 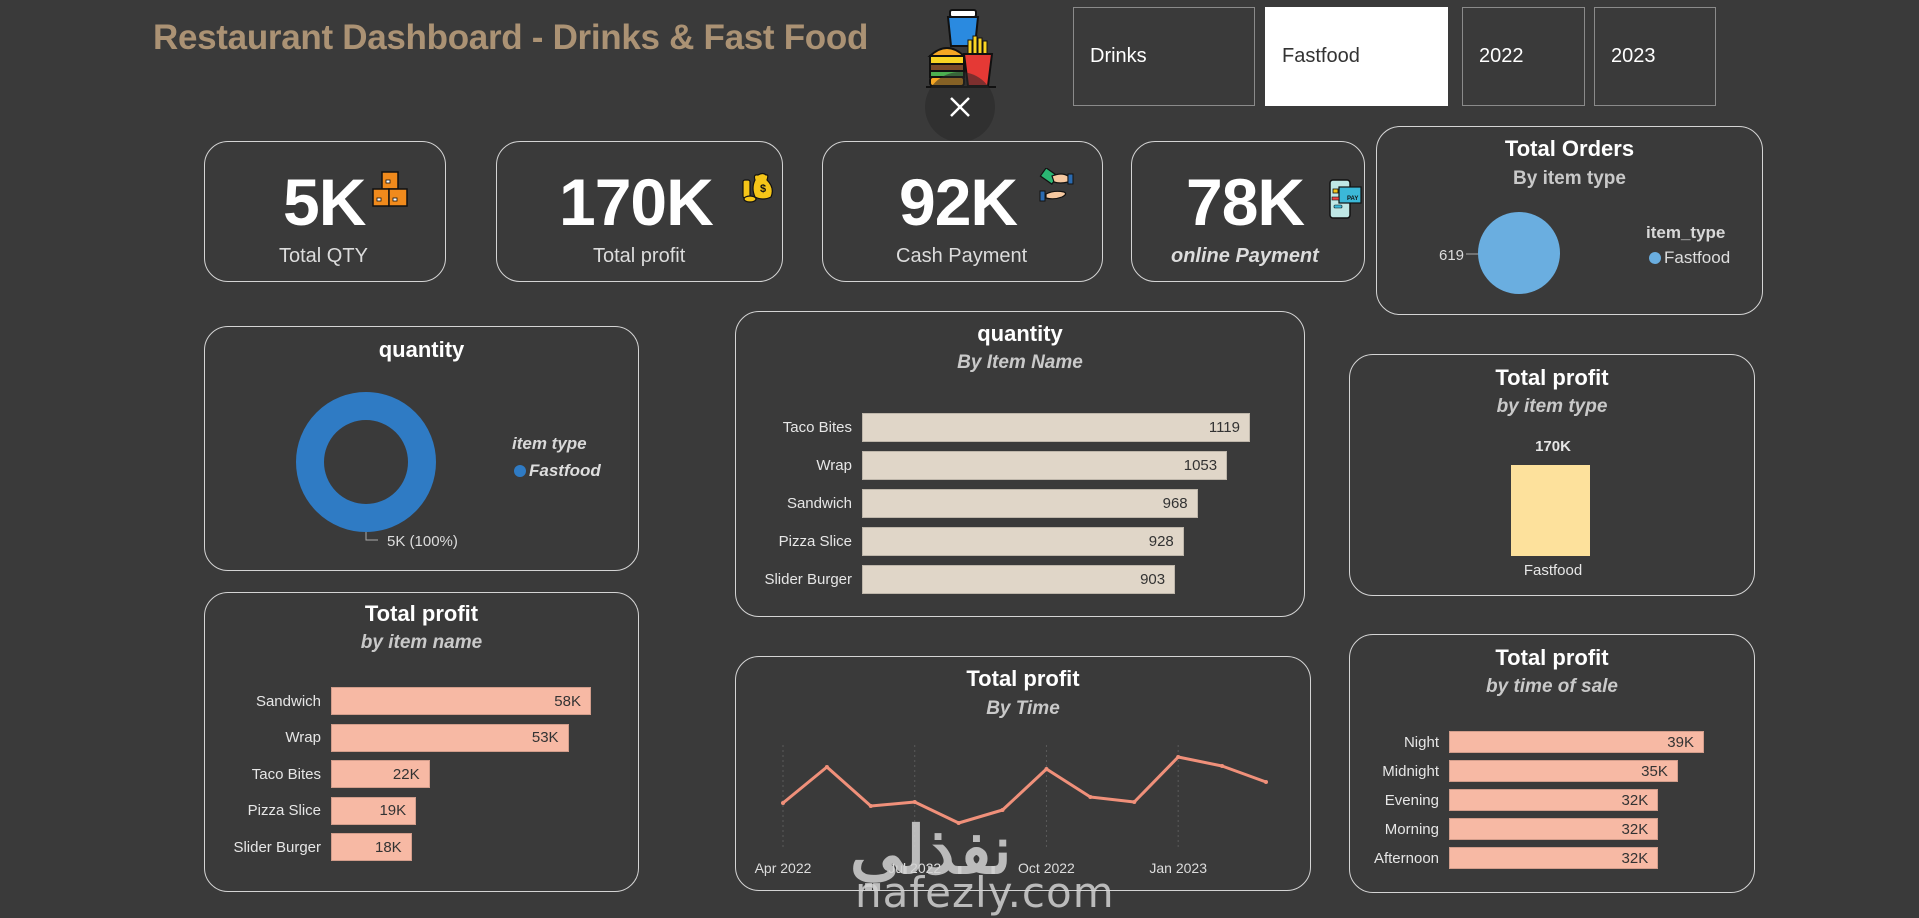 I want to click on watermark-arabic: نفذلي, so click(x=931, y=850).